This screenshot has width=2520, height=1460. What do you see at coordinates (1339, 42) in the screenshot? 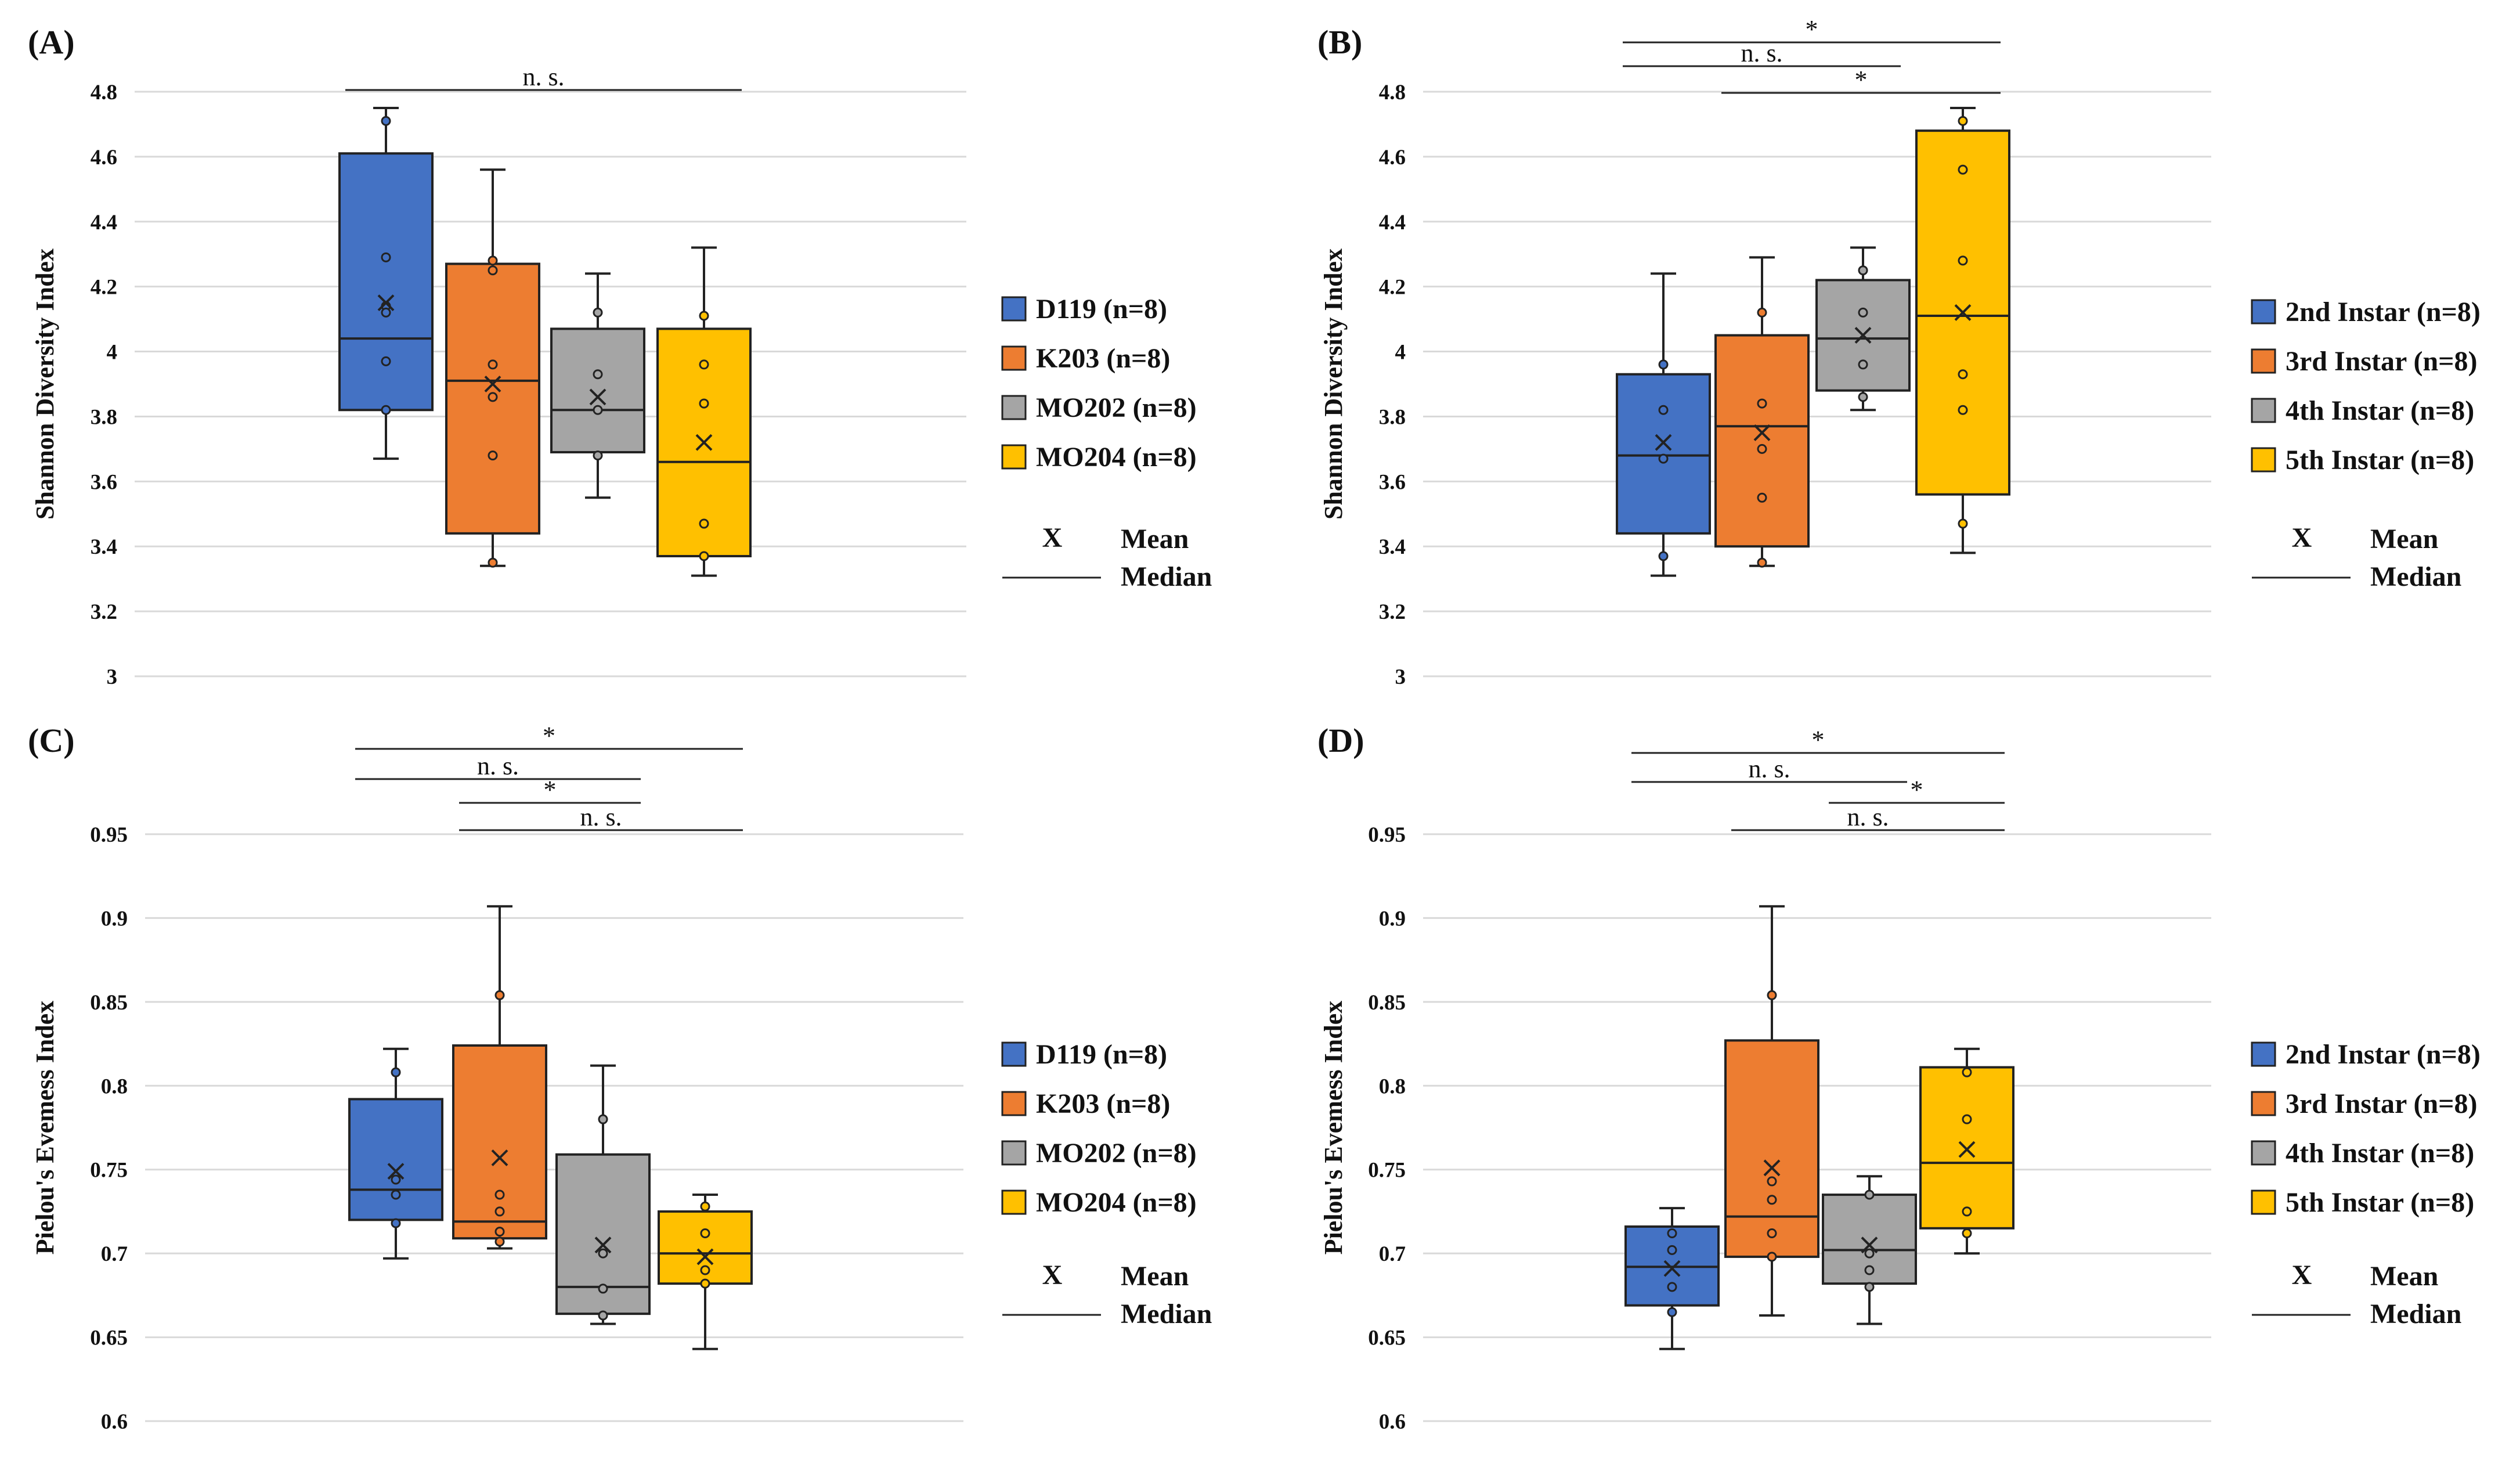
I see `panel-label: (B)` at bounding box center [1339, 42].